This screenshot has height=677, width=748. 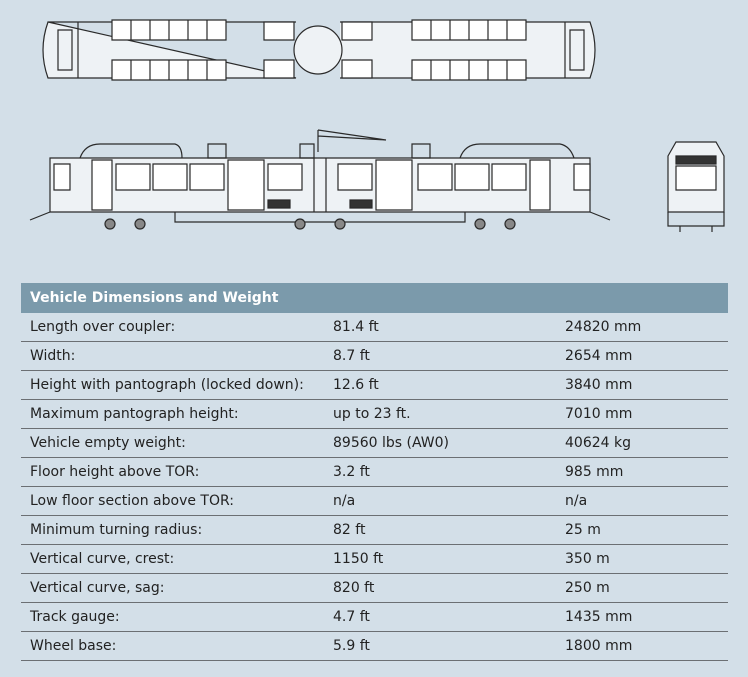 What do you see at coordinates (599, 385) in the screenshot?
I see `metric-value: 3840 mm` at bounding box center [599, 385].